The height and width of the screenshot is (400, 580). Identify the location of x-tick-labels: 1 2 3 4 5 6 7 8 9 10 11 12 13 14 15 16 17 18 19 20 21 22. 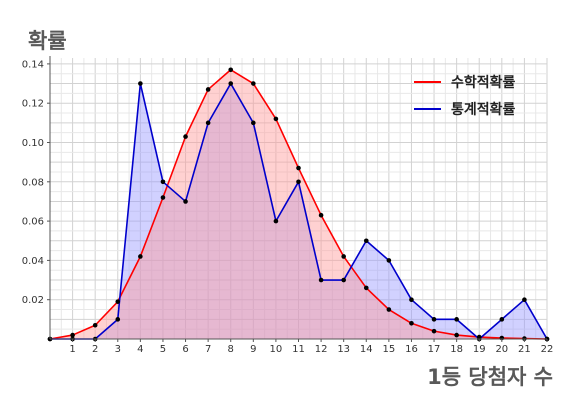
(311, 349).